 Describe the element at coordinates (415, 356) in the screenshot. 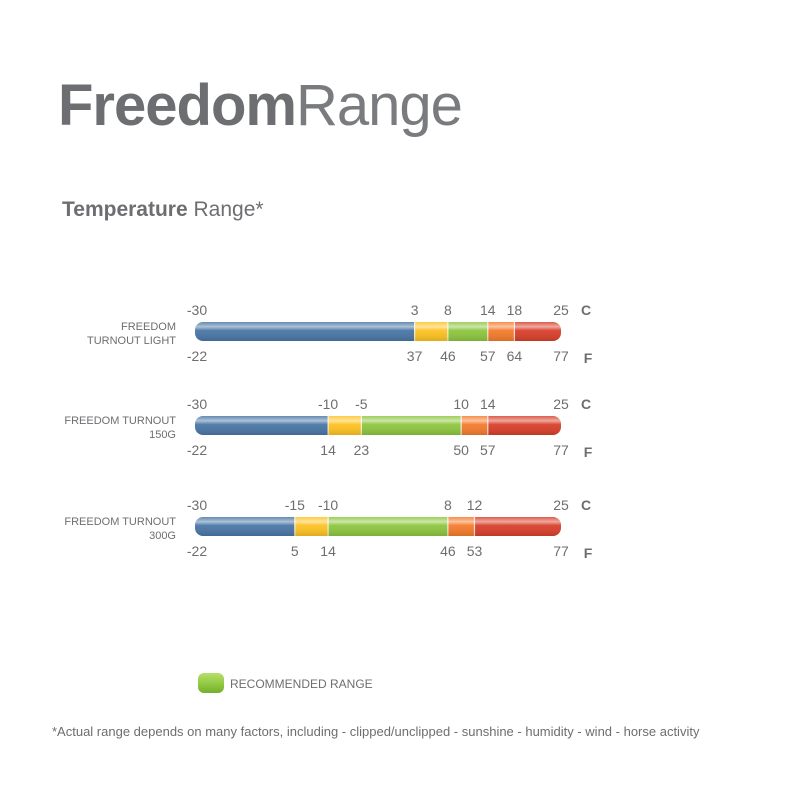

I see `fahrenheit-tick-label: 37` at that location.